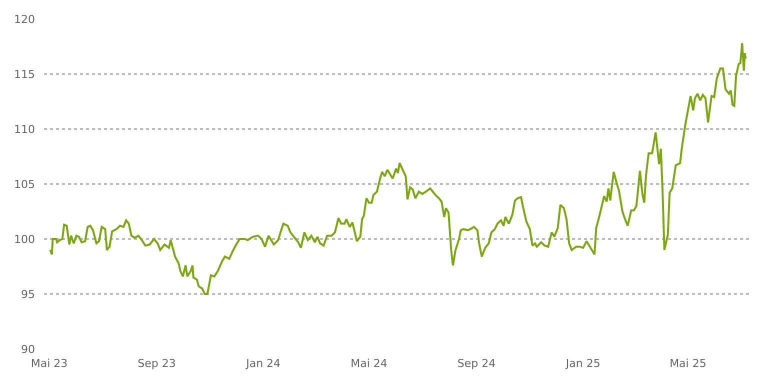 Image resolution: width=758 pixels, height=385 pixels. What do you see at coordinates (476, 363) in the screenshot?
I see `x-tick-label: Sep 24` at bounding box center [476, 363].